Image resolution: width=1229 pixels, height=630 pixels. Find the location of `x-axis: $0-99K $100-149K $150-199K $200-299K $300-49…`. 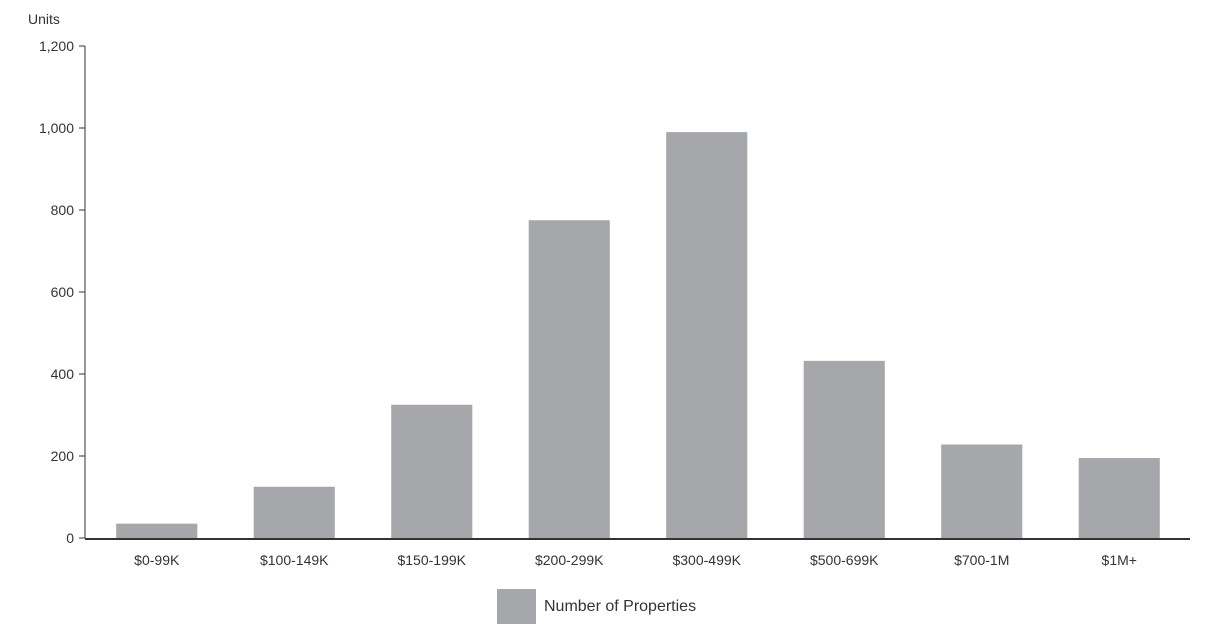

x-axis: $0-99K $100-149K $150-199K $200-299K $300-49… is located at coordinates (637, 553).